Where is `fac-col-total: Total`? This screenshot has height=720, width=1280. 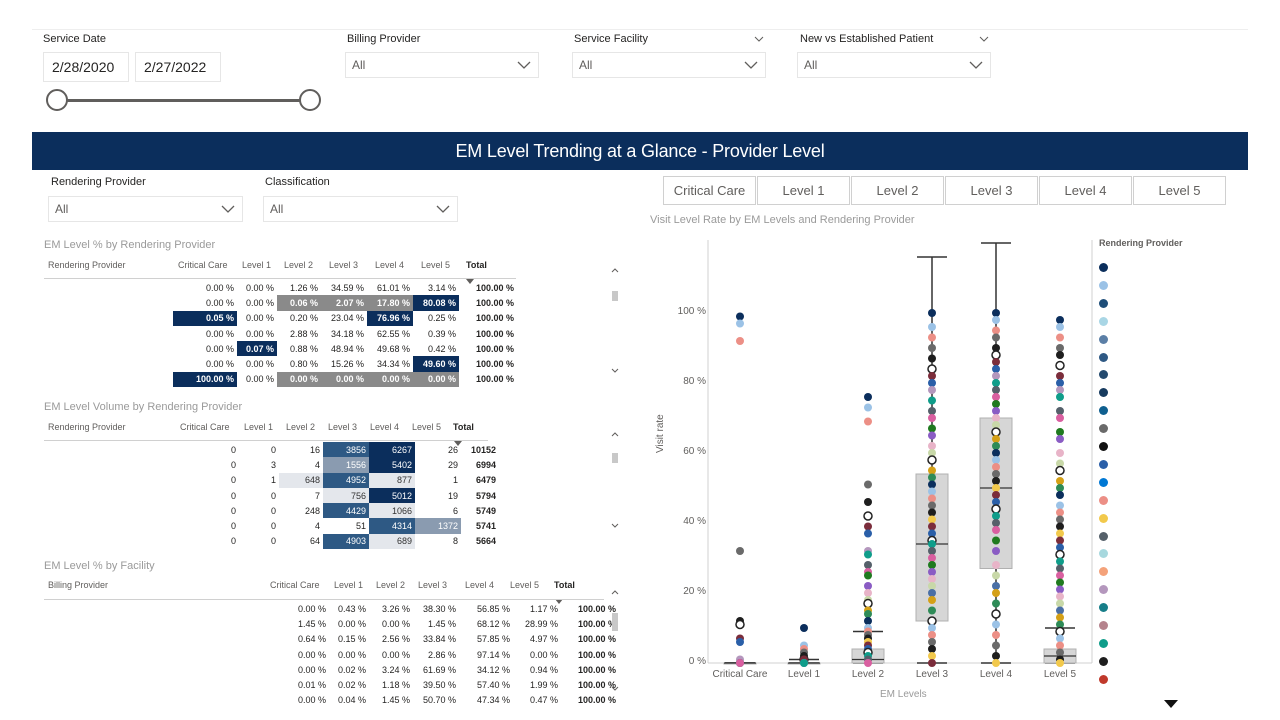
fac-col-total: Total is located at coordinates (564, 585).